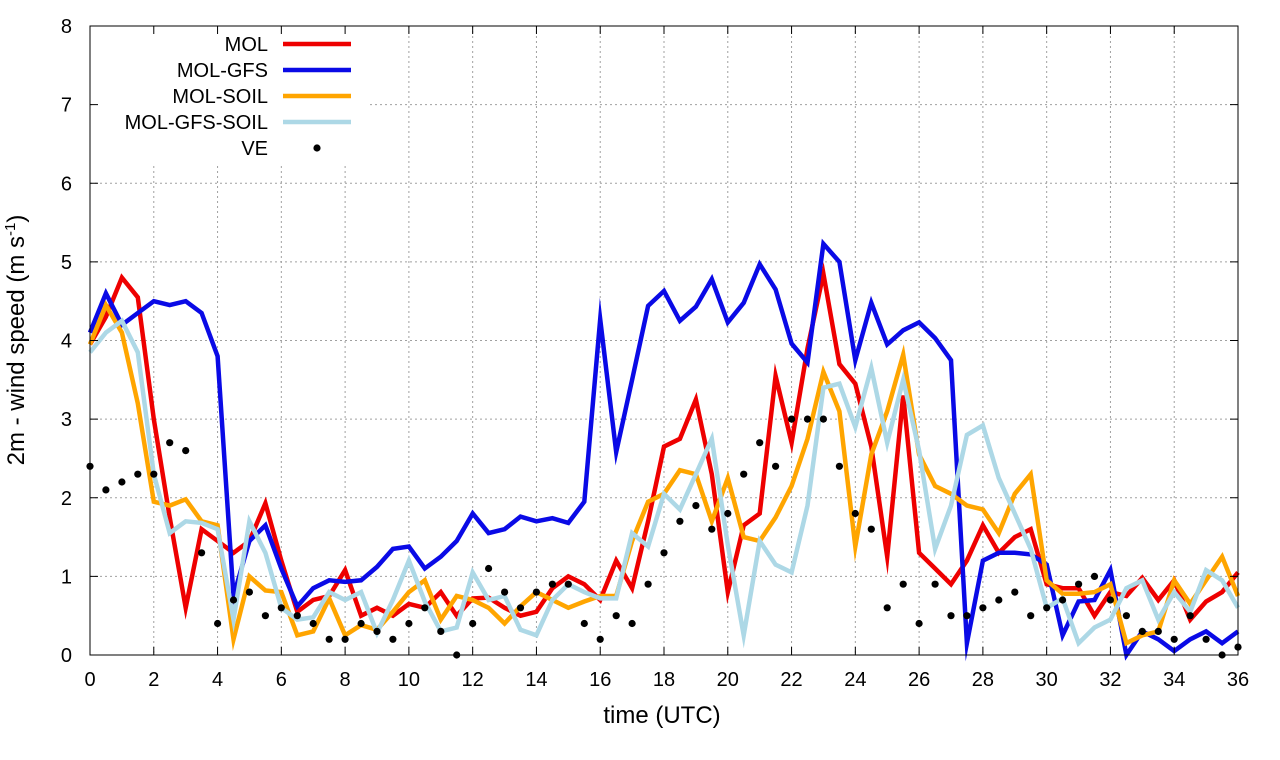 This screenshot has height=760, width=1280. What do you see at coordinates (473, 680) in the screenshot?
I see `x-tick-label: 12` at bounding box center [473, 680].